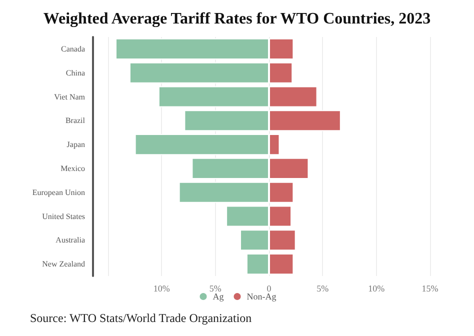 Image resolution: width=474 pixels, height=336 pixels. I want to click on y-tick-label: Japan, so click(75, 145).